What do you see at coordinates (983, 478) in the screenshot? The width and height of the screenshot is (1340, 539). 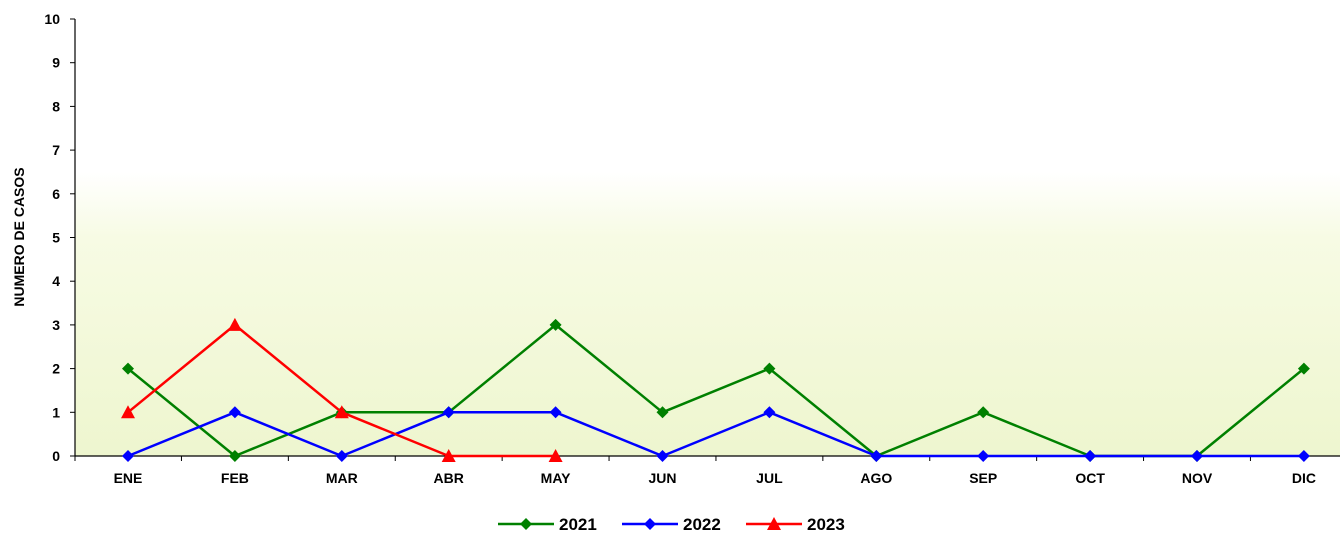 I see `x-tick-label: SEP` at bounding box center [983, 478].